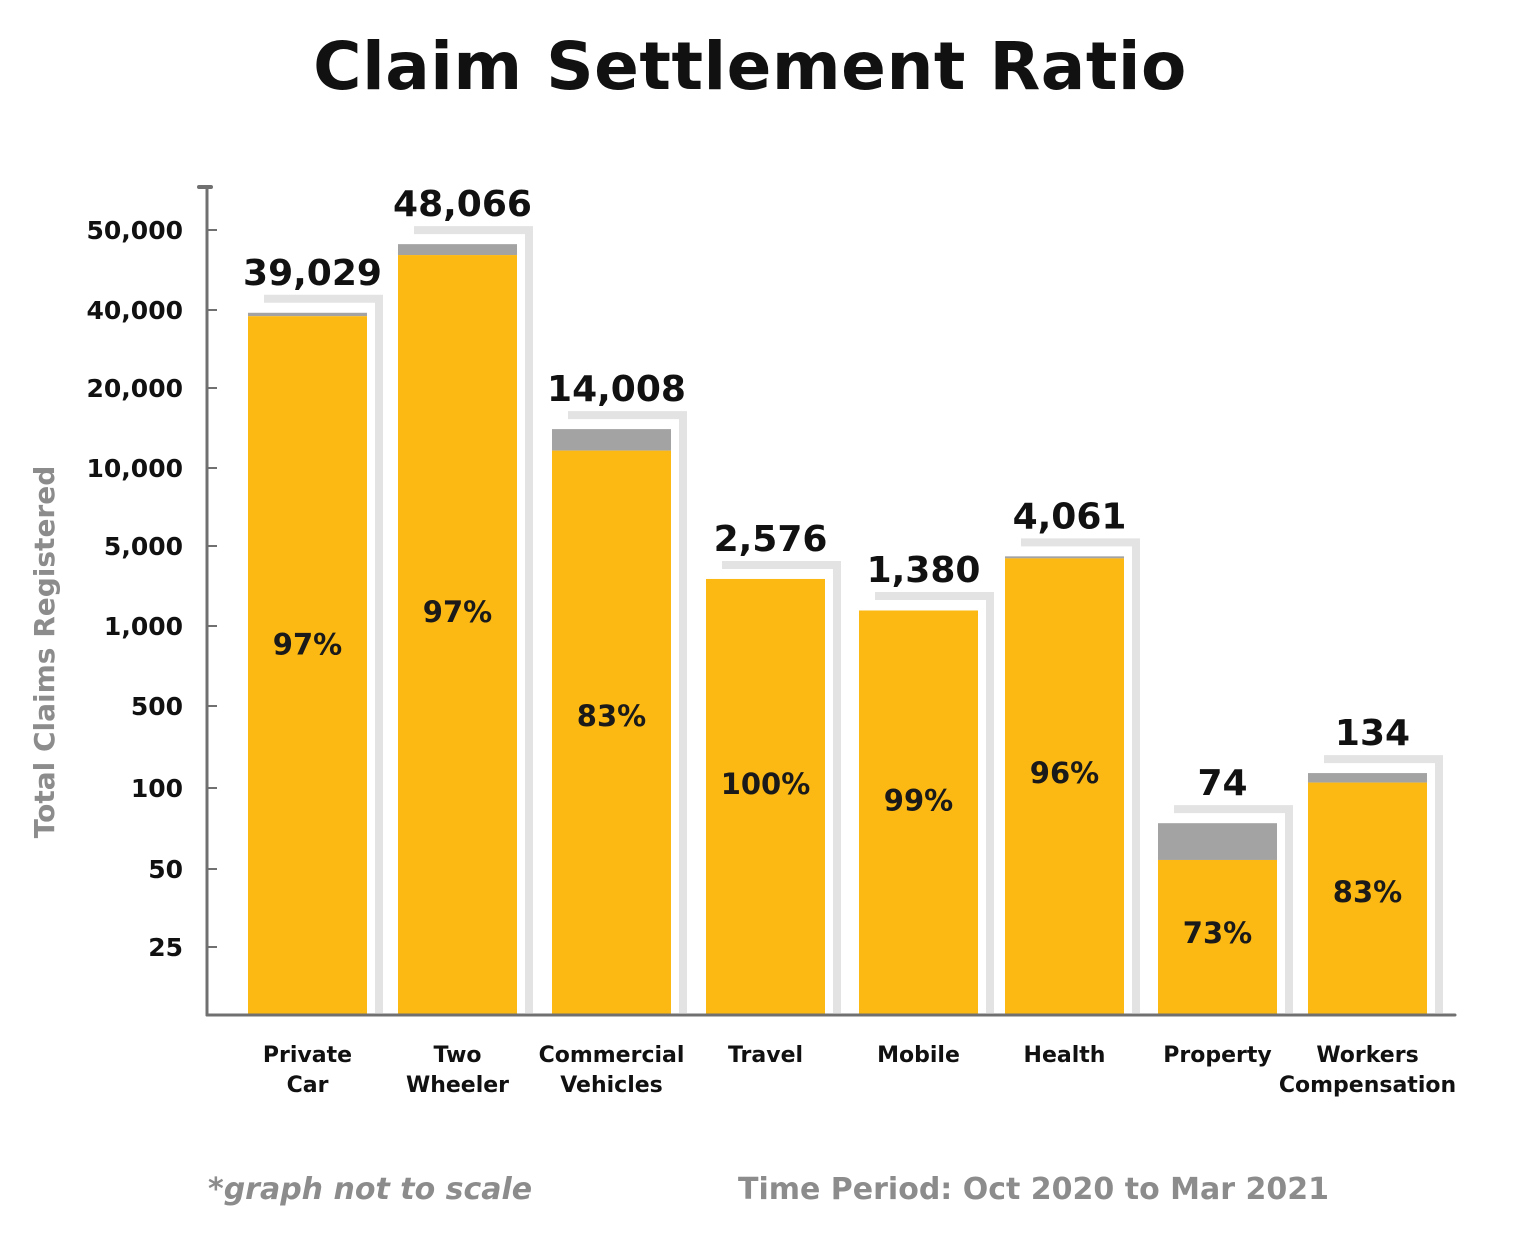 The height and width of the screenshot is (1233, 1525). I want to click on bar-percent-label: 73%, so click(1217, 933).